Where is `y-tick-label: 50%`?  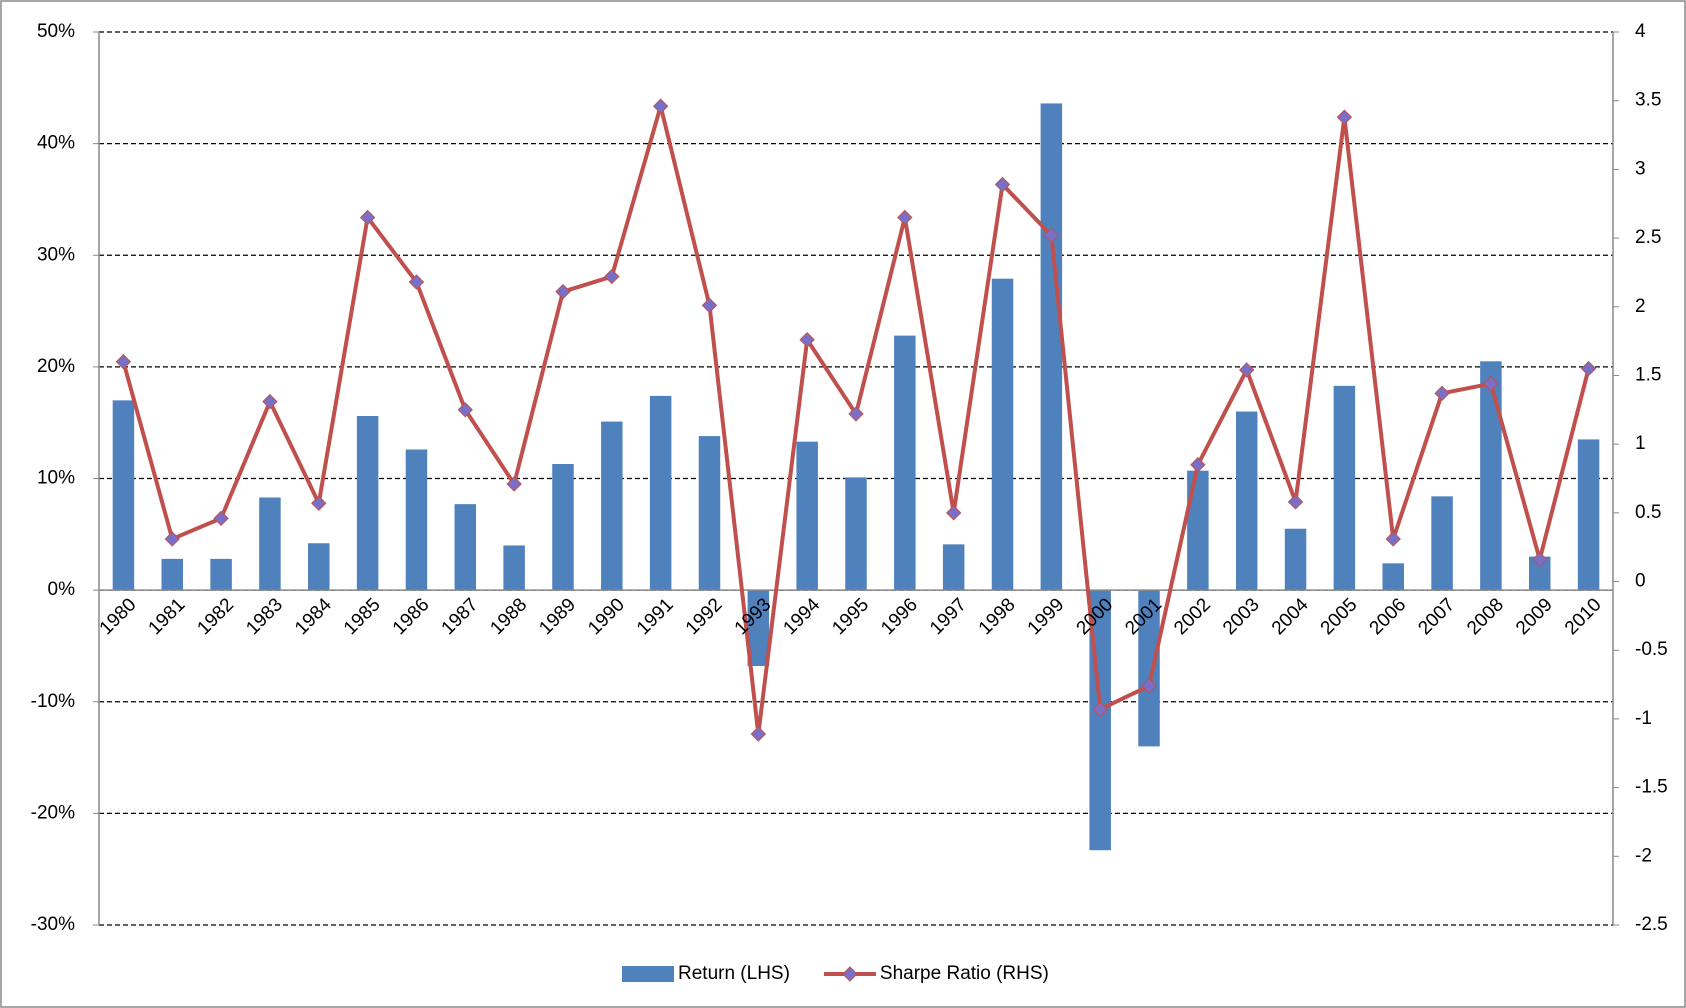
y-tick-label: 50% is located at coordinates (56, 31).